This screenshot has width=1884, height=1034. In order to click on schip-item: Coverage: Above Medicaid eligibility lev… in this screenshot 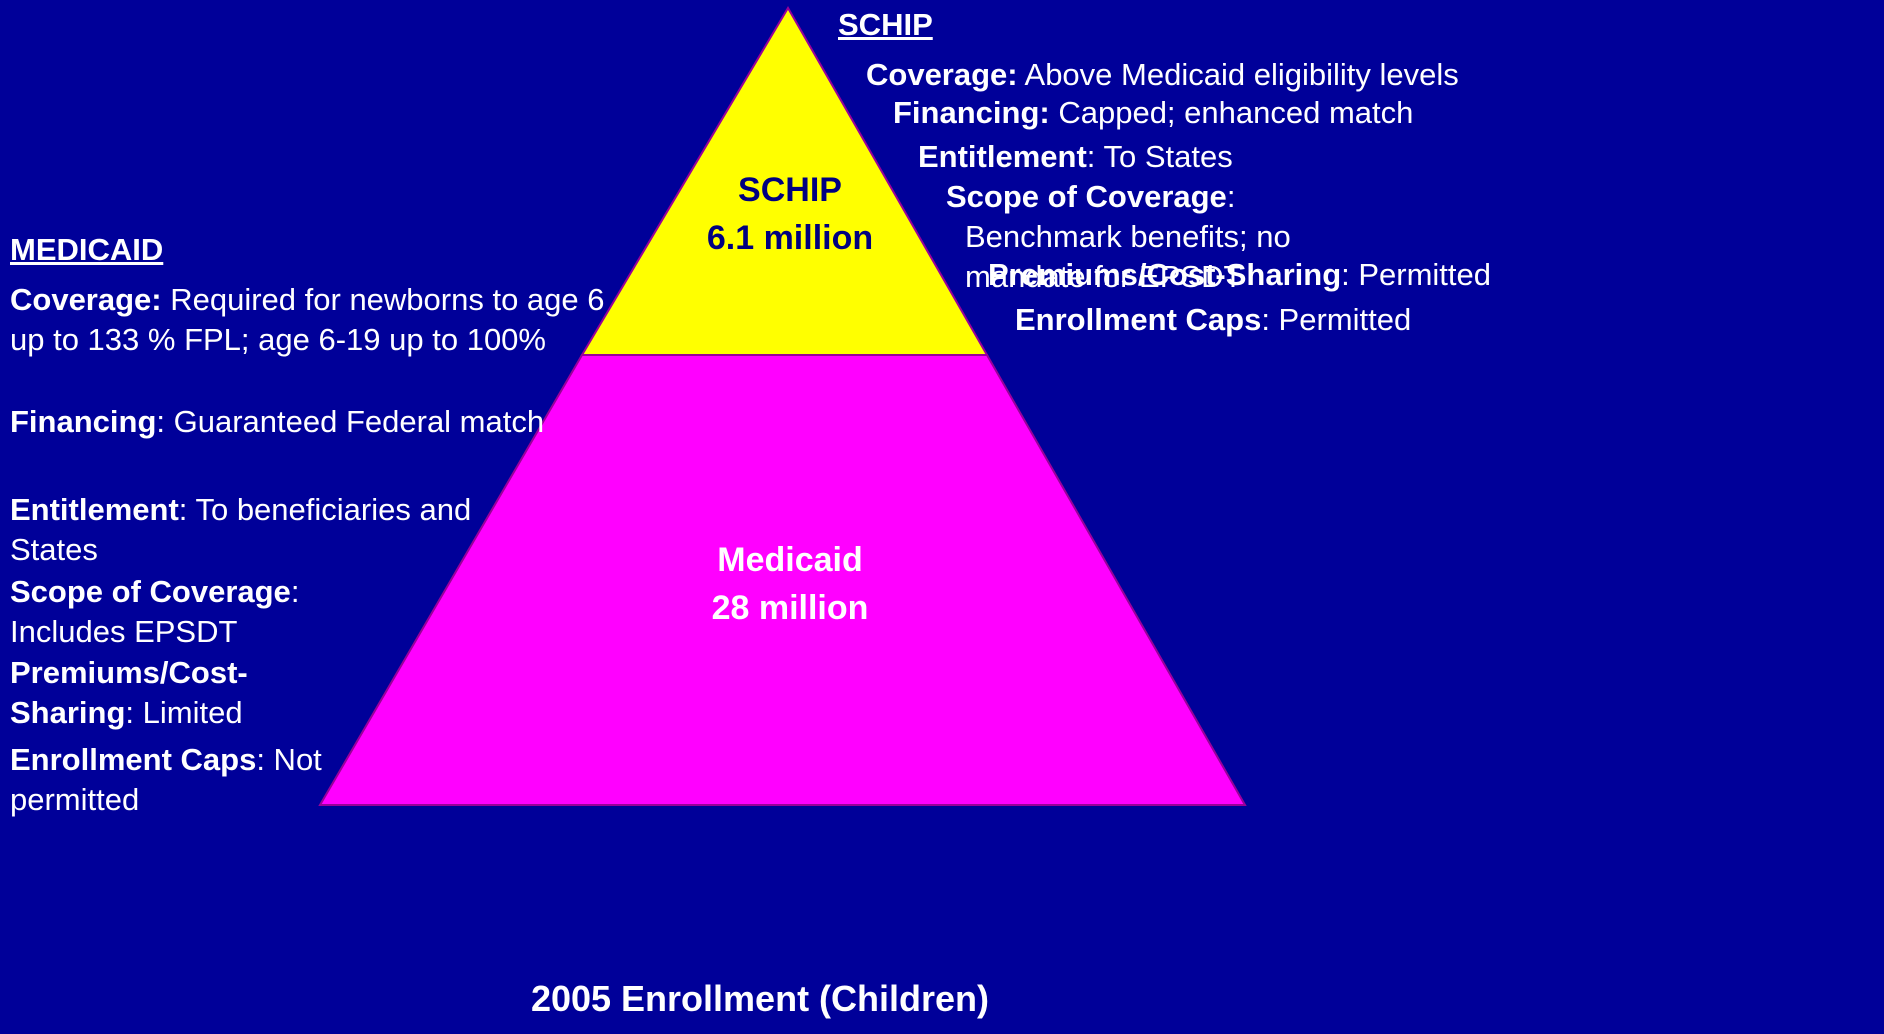, I will do `click(1216, 75)`.